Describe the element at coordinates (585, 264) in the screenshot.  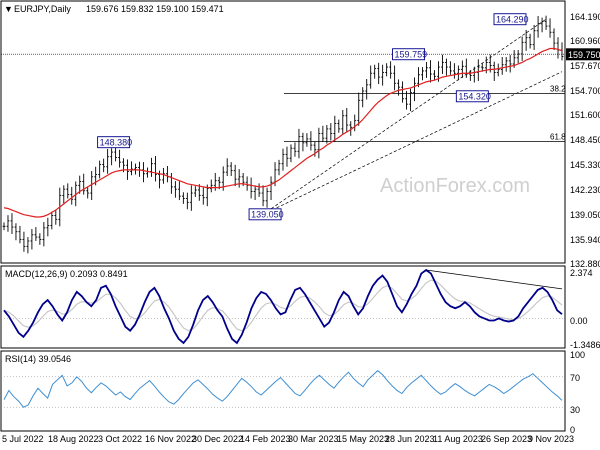
I see `price-y-tick: 132.880` at that location.